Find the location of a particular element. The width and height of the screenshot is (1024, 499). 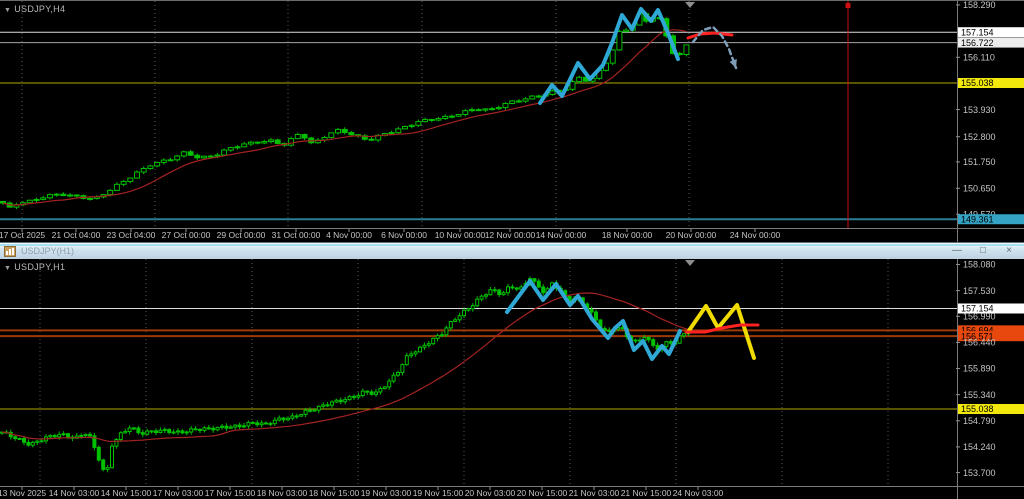

price-tag-156.694 is located at coordinates (991, 330).